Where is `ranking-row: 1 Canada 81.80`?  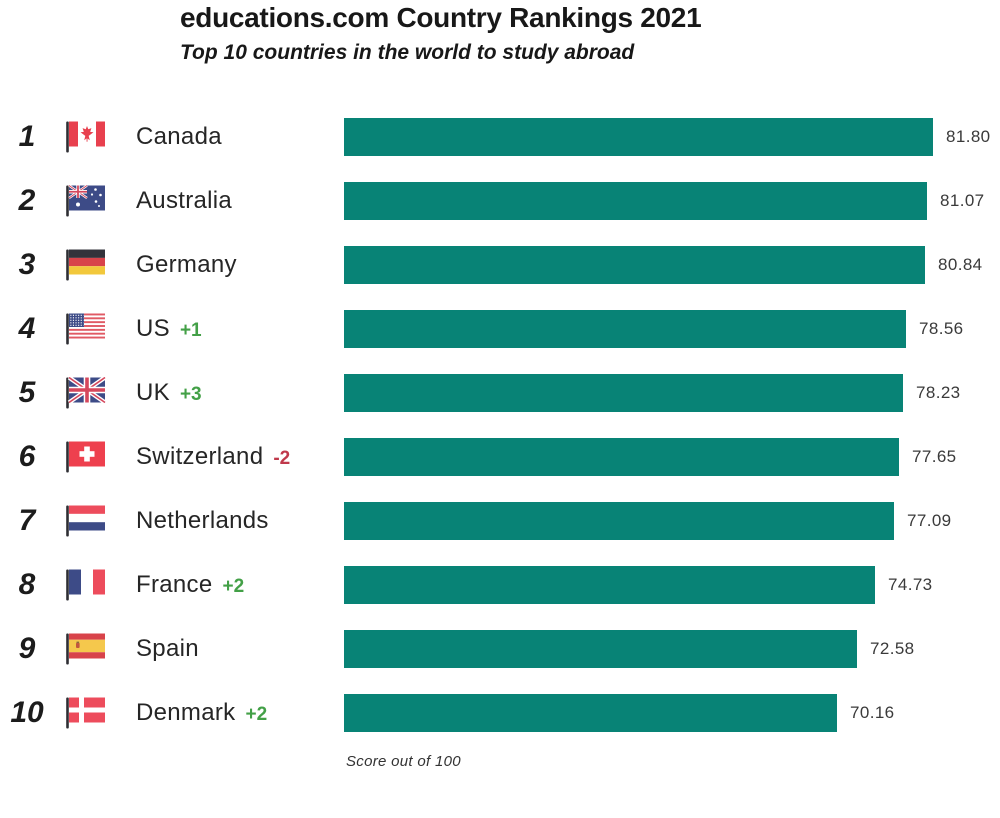
ranking-row: 1 Canada 81.80 is located at coordinates (500, 137).